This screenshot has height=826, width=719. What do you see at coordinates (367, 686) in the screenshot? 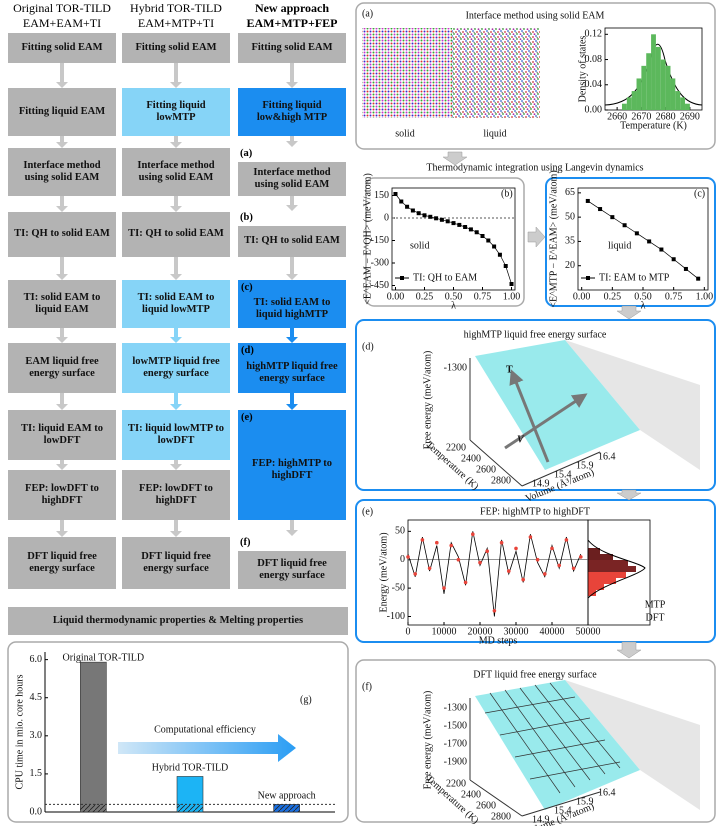
I see `panel-tag: (f)` at bounding box center [367, 686].